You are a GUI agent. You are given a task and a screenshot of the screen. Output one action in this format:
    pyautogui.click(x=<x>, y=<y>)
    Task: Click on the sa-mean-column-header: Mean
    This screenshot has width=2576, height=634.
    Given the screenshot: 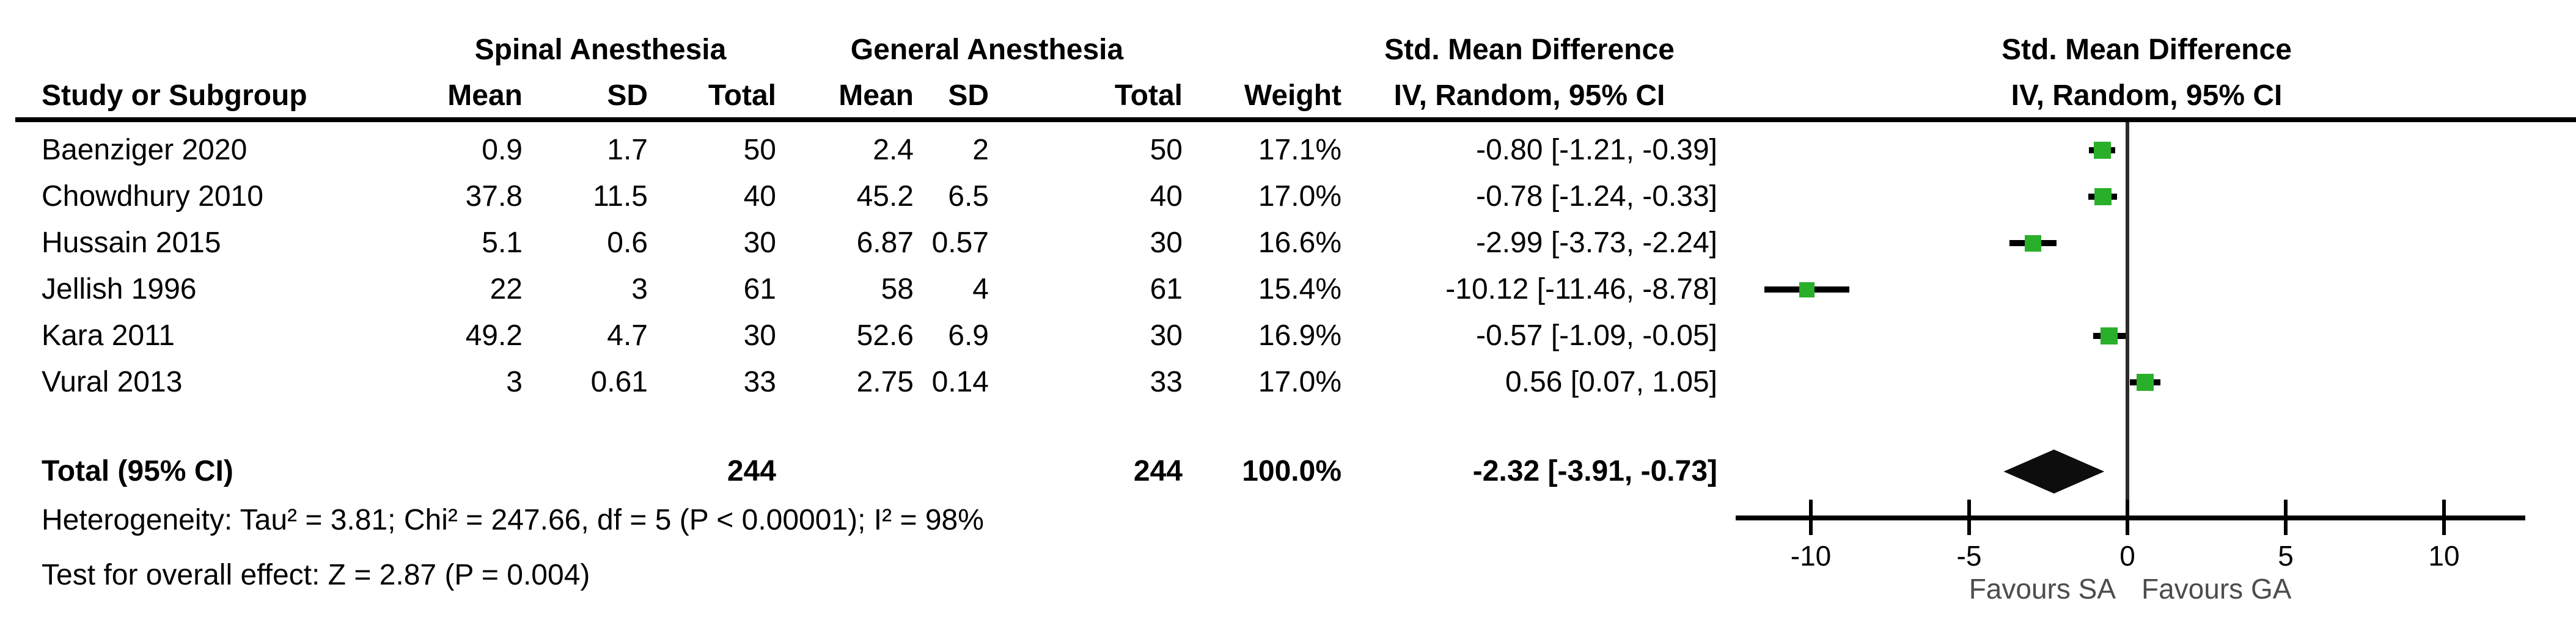 What is the action you would take?
    pyautogui.click(x=485, y=95)
    